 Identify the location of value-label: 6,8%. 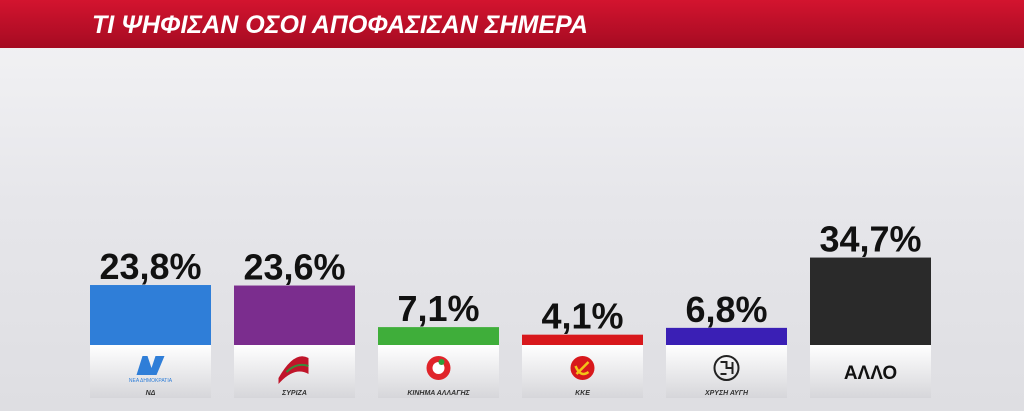
(726, 309).